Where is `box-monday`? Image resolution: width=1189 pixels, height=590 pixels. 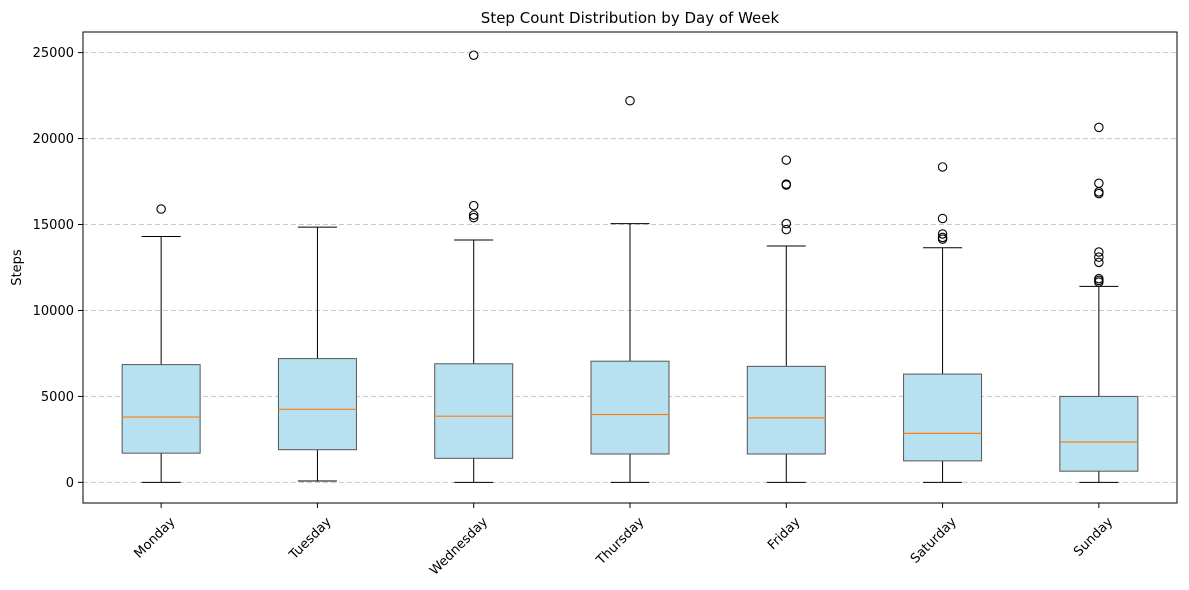 box-monday is located at coordinates (161, 343).